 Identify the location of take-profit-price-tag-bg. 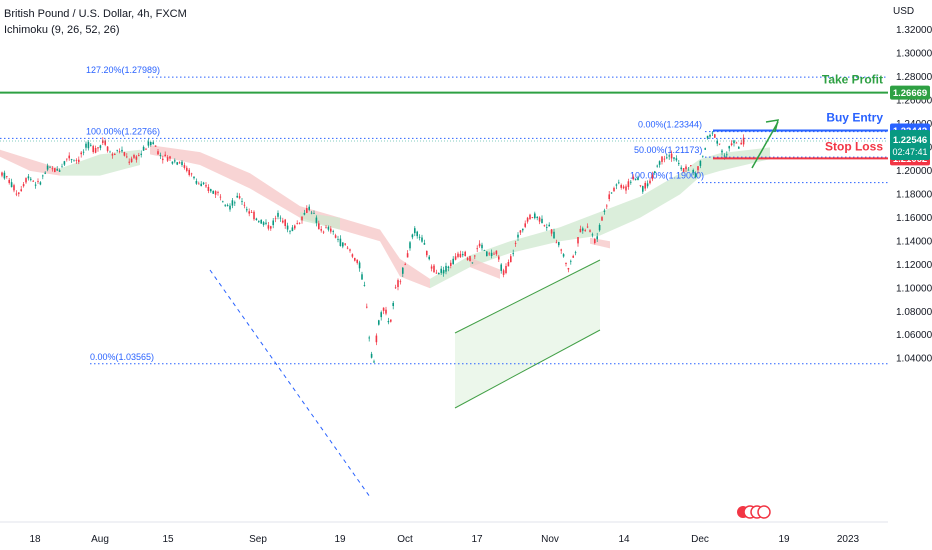
(910, 92).